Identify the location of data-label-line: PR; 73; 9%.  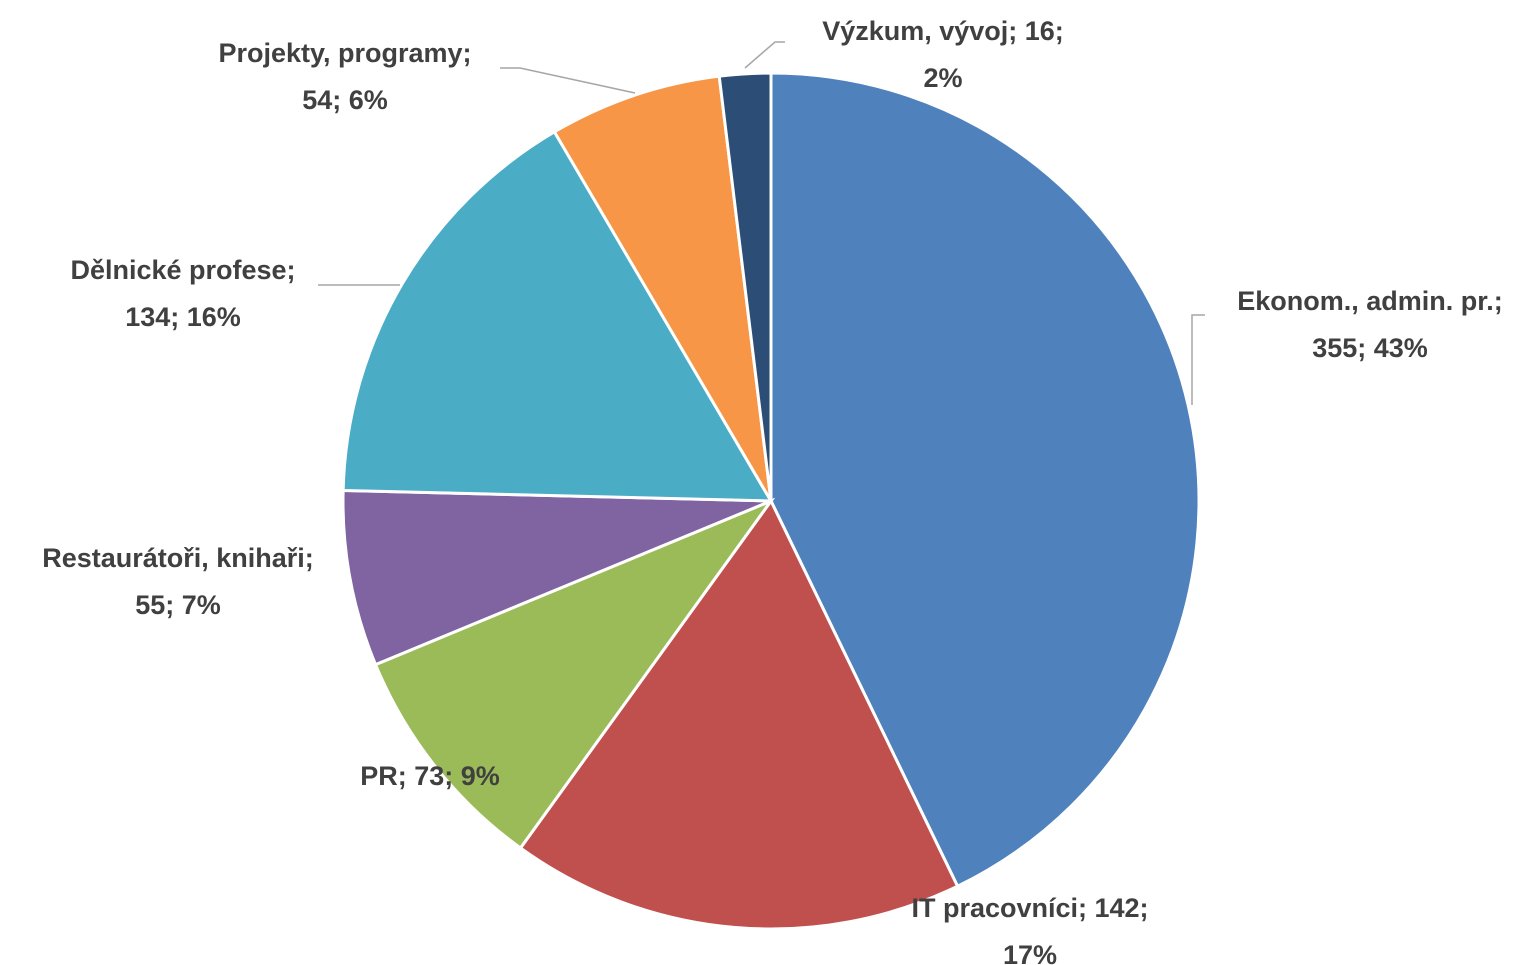
(430, 776).